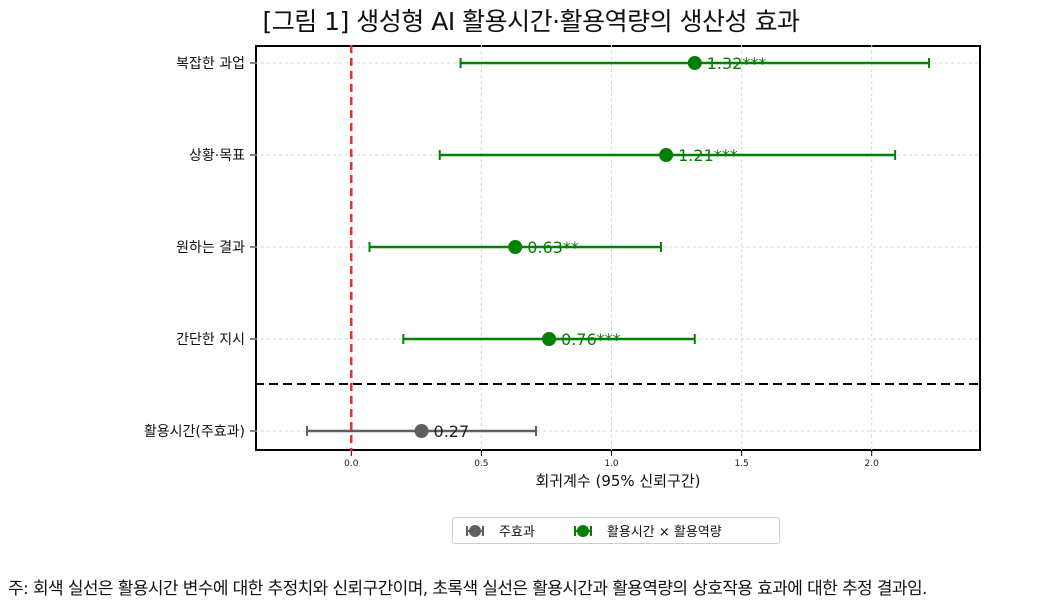 This screenshot has width=1062, height=608. Describe the element at coordinates (517, 532) in the screenshot. I see `legend-label-main: 주효과` at that location.